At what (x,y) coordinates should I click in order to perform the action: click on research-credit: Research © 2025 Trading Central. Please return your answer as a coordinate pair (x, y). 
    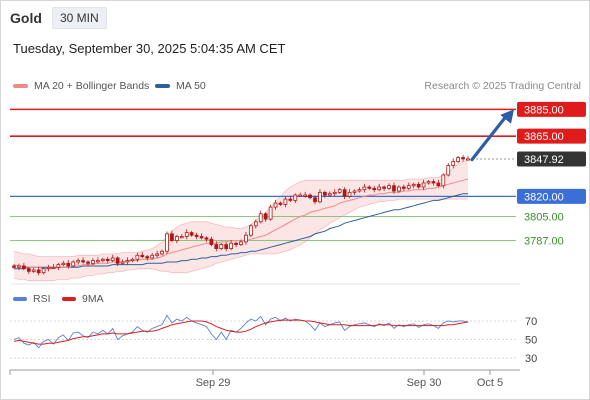
    Looking at the image, I should click on (502, 86).